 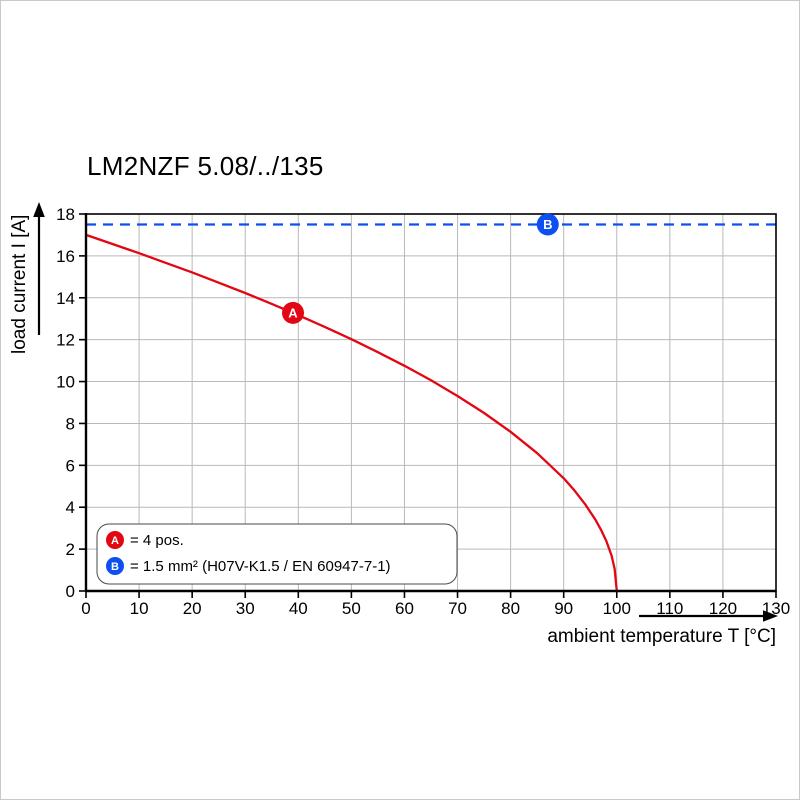 I want to click on legend-label-A: = 4 pos., so click(x=157, y=540).